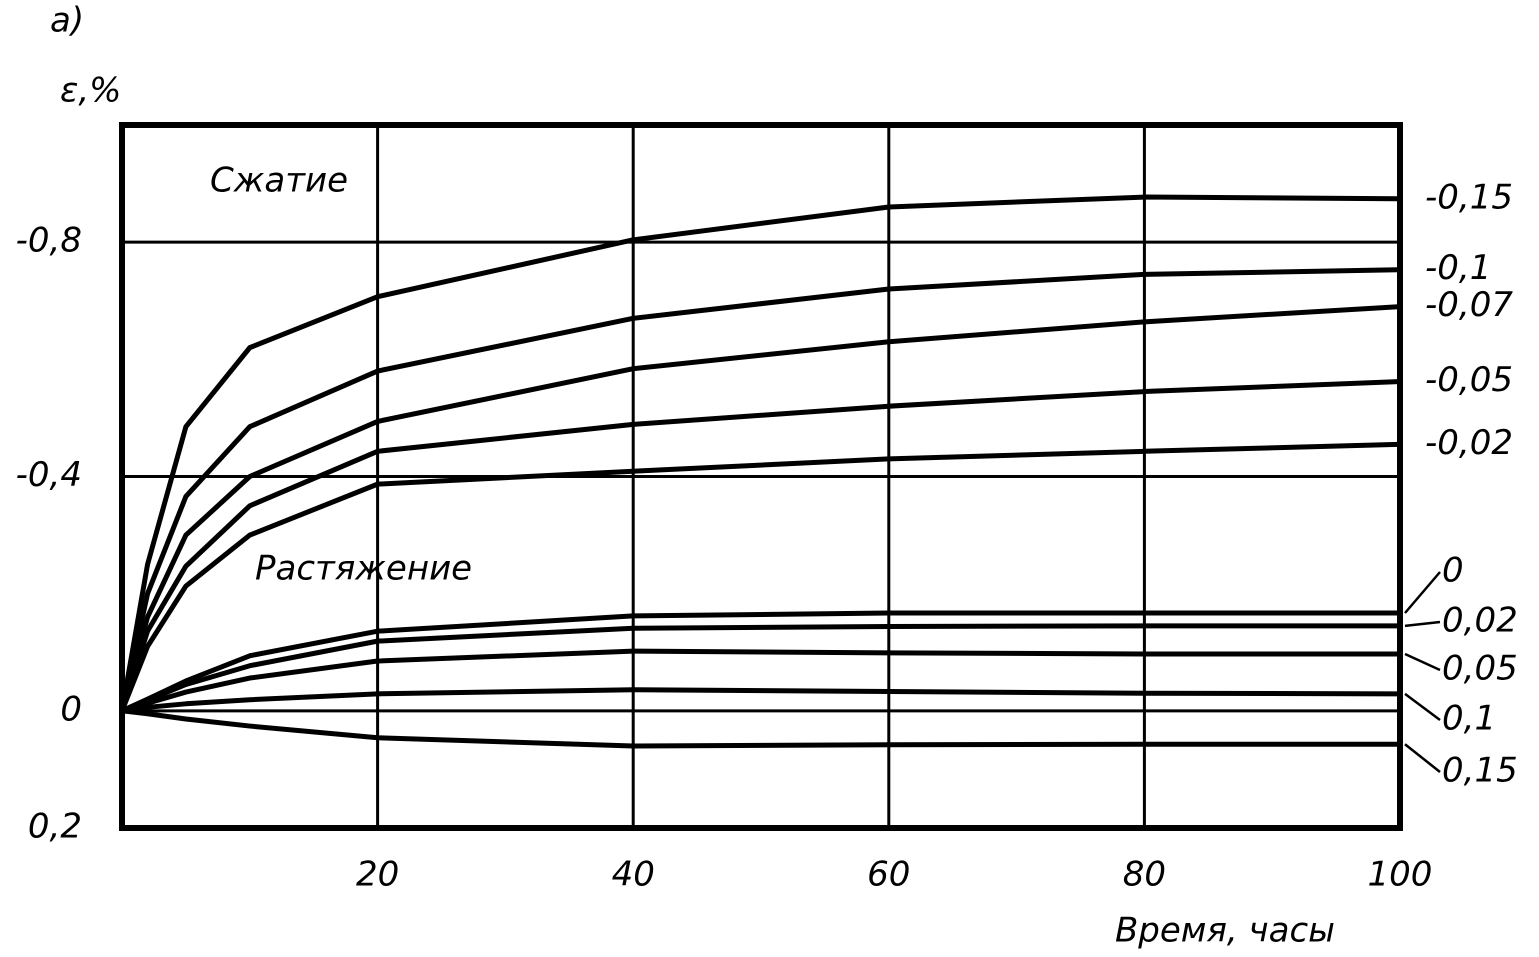 This screenshot has height=957, width=1539. Describe the element at coordinates (49, 475) in the screenshot. I see `y-tick-label: -0,4` at that location.